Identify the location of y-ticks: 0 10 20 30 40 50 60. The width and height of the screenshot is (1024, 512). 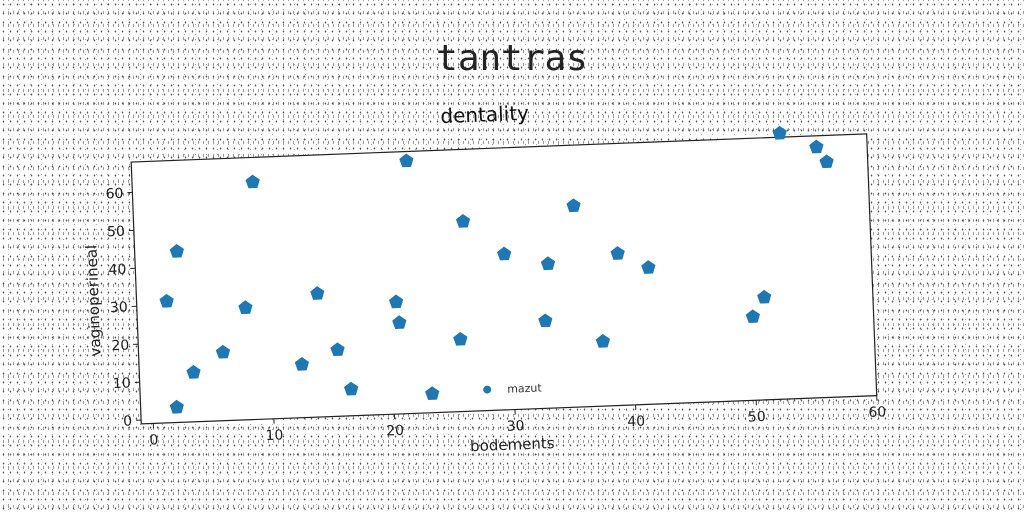
(123, 308).